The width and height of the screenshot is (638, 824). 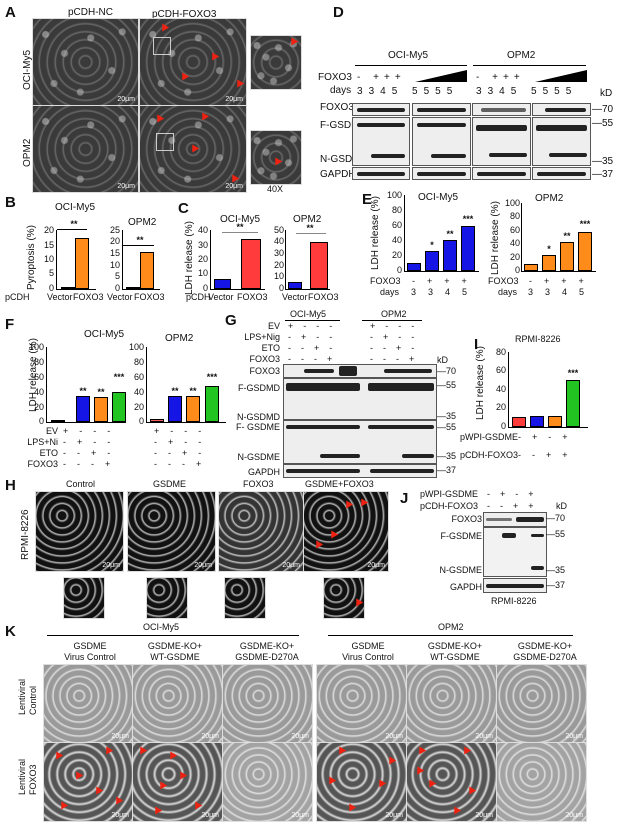 What do you see at coordinates (603, 123) in the screenshot?
I see `d-marker-55: —55` at bounding box center [603, 123].